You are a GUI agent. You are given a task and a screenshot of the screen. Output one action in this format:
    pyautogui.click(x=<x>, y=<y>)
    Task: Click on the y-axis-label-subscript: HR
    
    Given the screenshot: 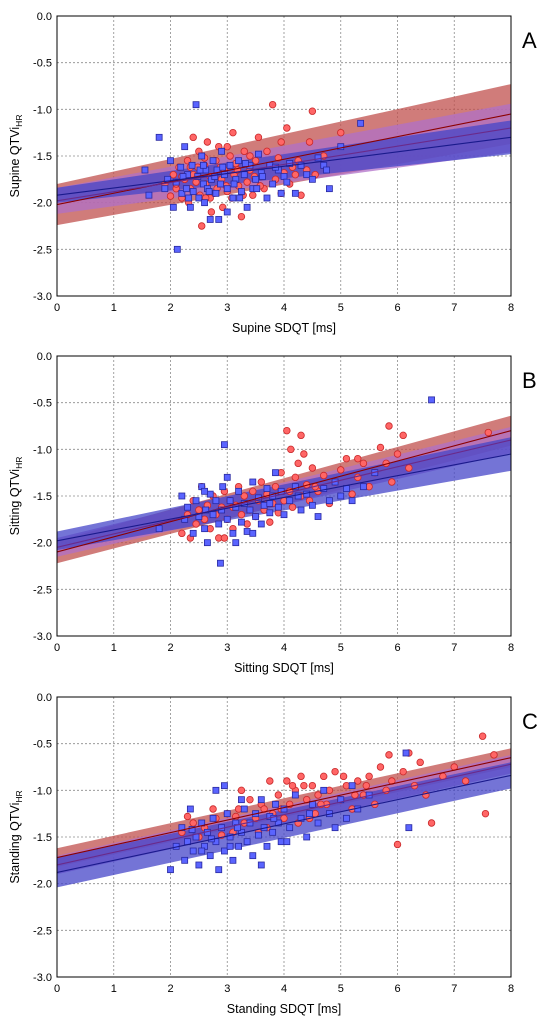 What is the action you would take?
    pyautogui.click(x=19, y=121)
    